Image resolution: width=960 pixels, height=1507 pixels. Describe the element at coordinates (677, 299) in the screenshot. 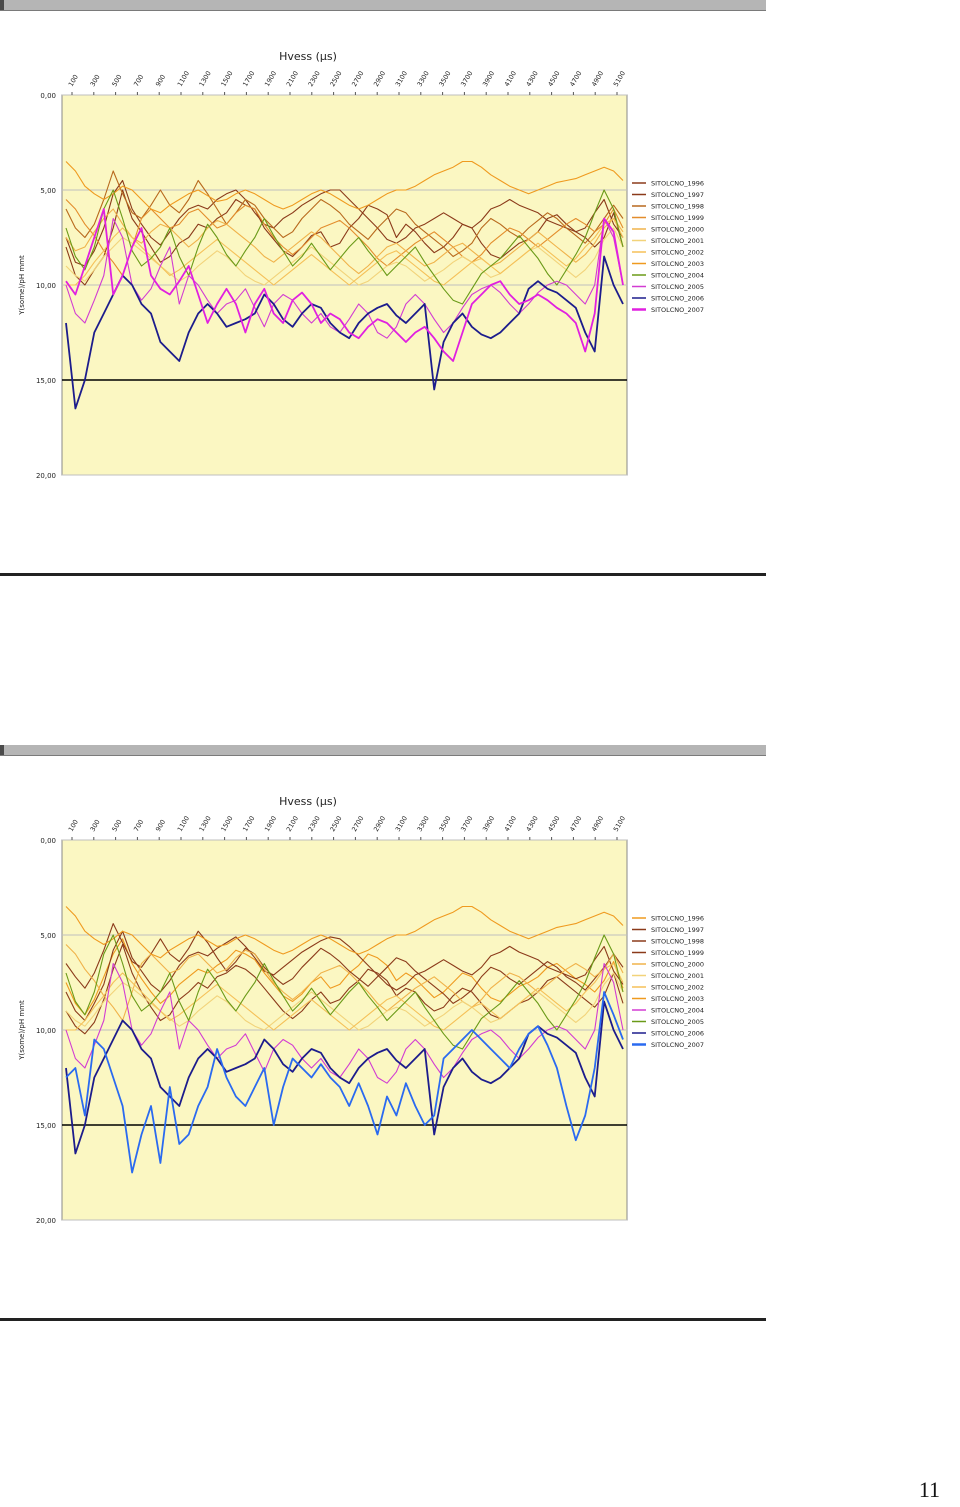

I see `legend-entry: SITOLCNO_2006` at that location.